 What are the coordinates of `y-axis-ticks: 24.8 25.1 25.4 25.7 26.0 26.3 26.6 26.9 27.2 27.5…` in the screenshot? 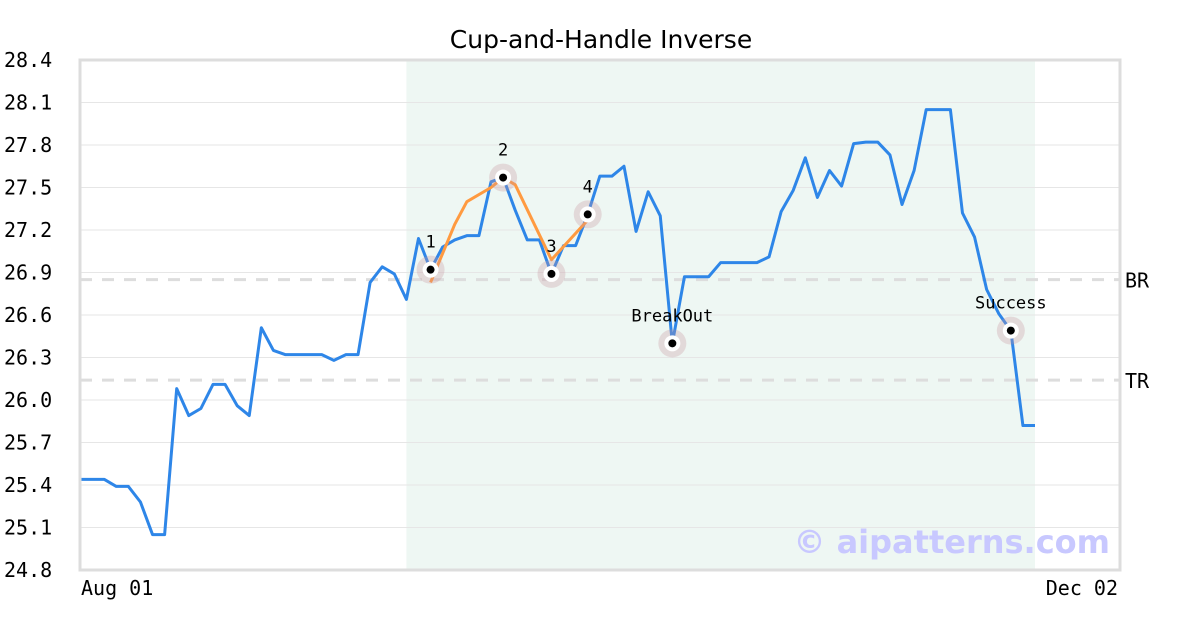 It's located at (28, 315).